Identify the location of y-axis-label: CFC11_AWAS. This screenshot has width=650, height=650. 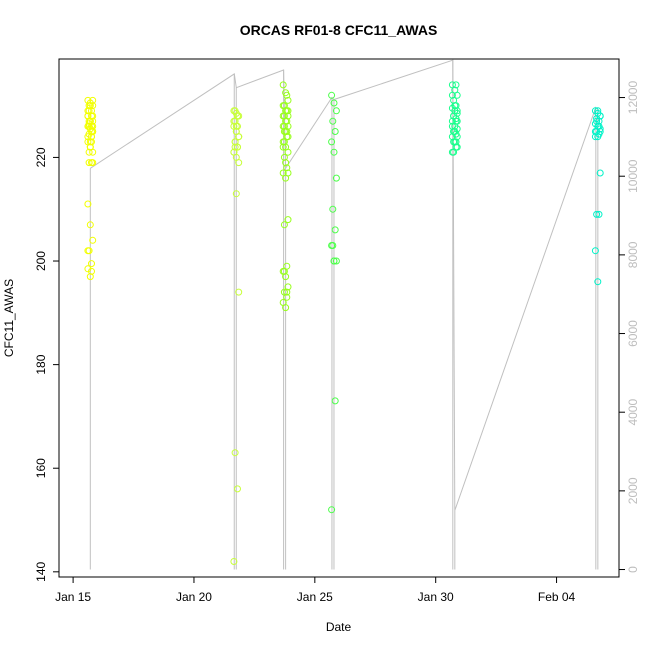
(9, 318).